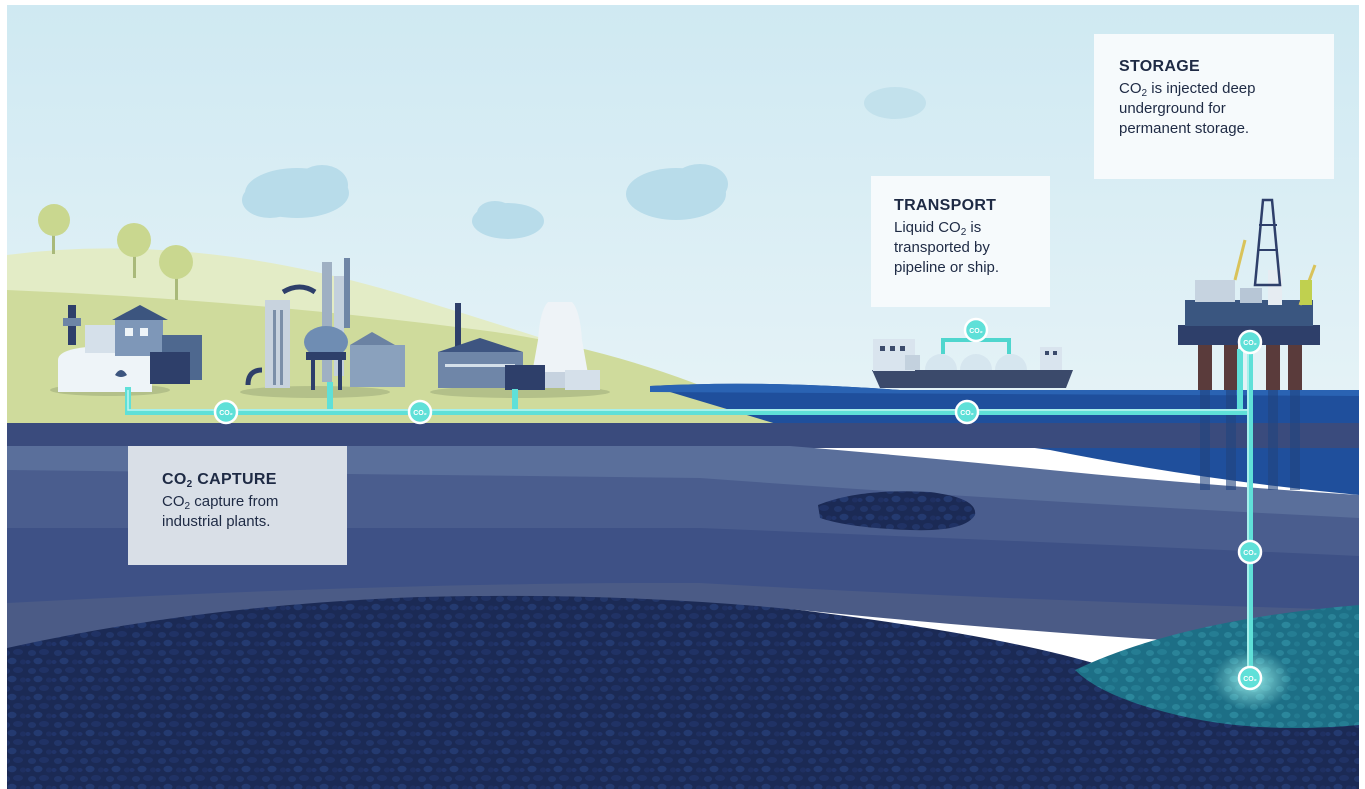 This screenshot has width=1365, height=789. What do you see at coordinates (947, 267) in the screenshot?
I see `transport-line-3: pipeline or ship.` at bounding box center [947, 267].